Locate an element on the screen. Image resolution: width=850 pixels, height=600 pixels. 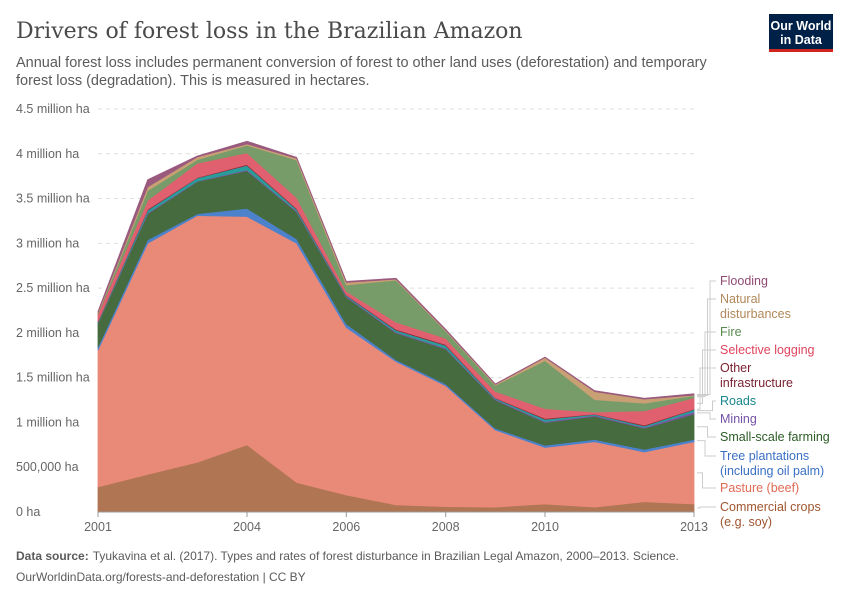
legend-label: Small-scale farming is located at coordinates (775, 437).